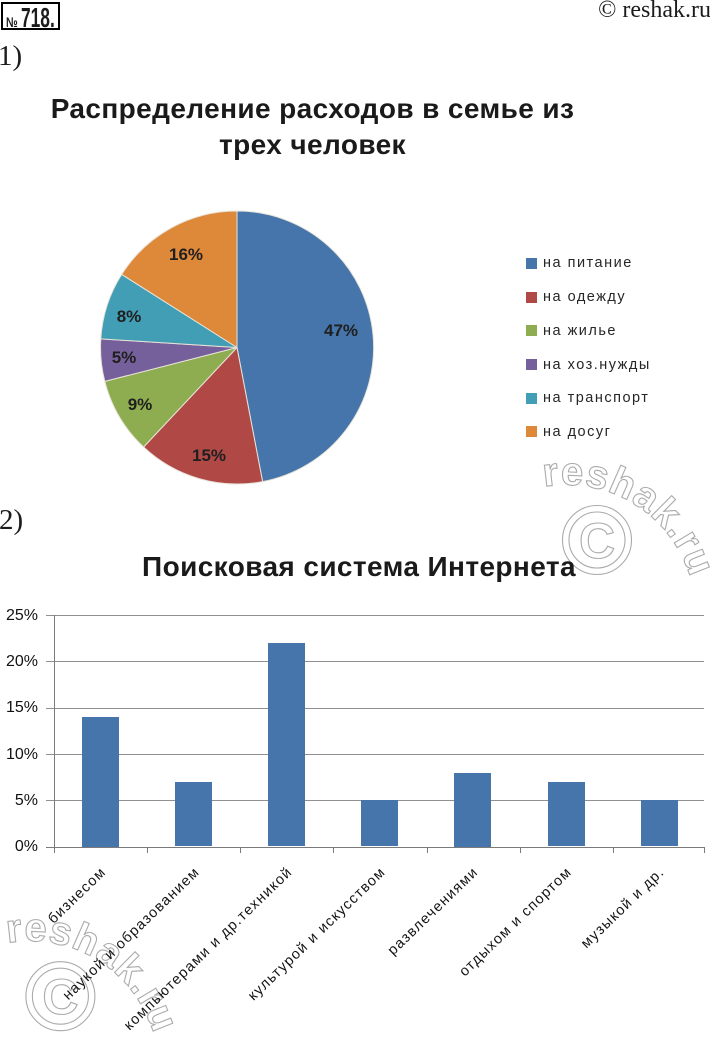 This screenshot has height=1039, width=710. What do you see at coordinates (129, 316) in the screenshot?
I see `svg-text: 8%` at bounding box center [129, 316].